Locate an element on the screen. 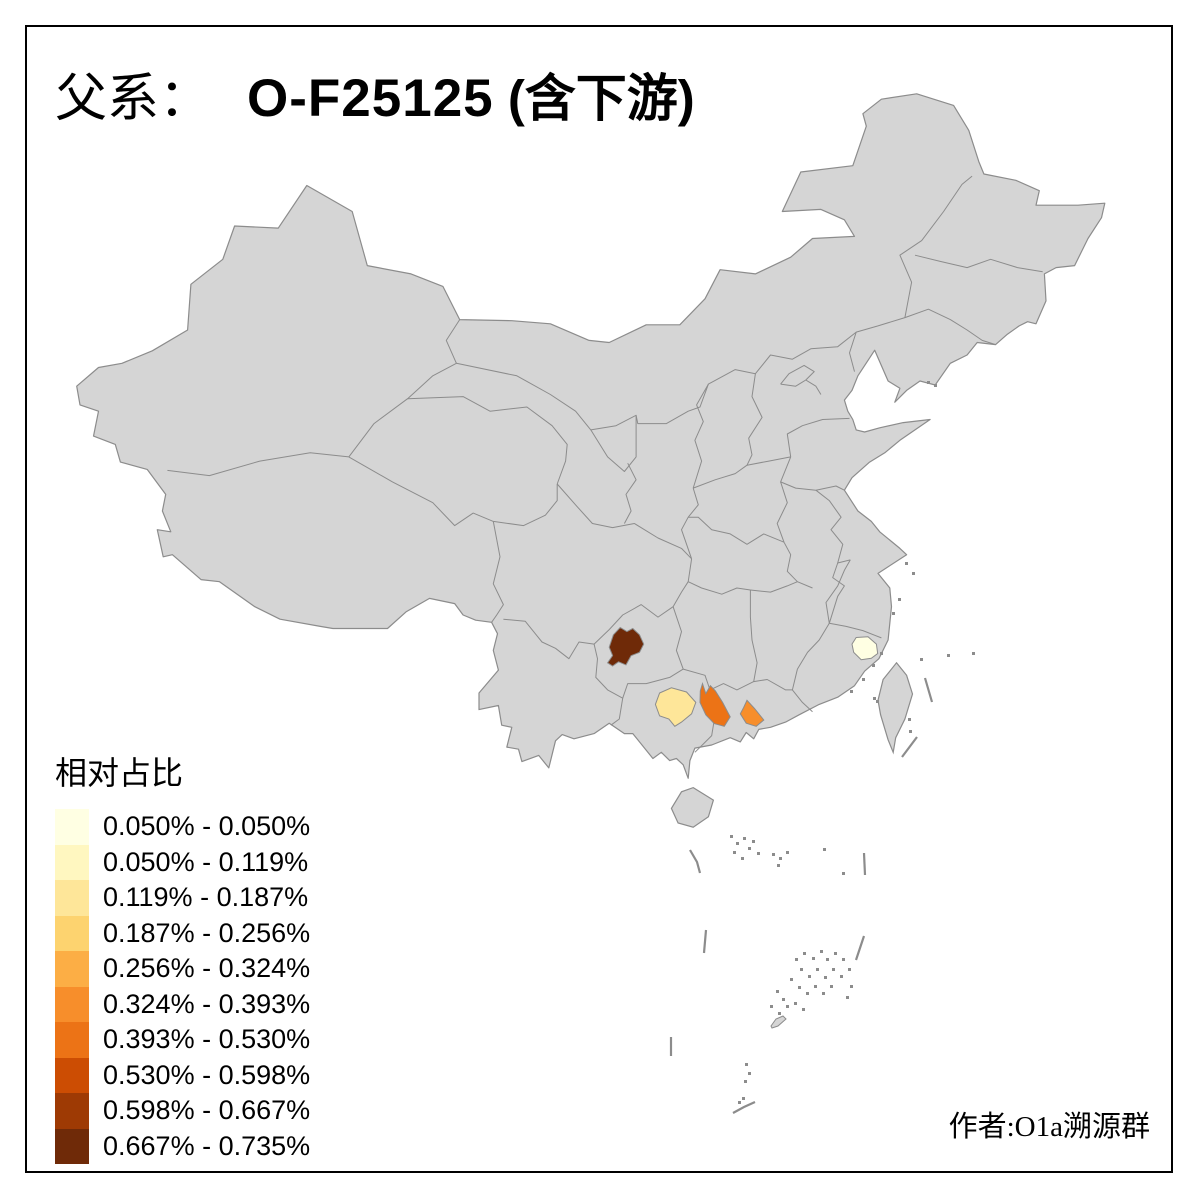 The width and height of the screenshot is (1200, 1200). highlighted-region-light-orange-region-south-east is located at coordinates (752, 713).